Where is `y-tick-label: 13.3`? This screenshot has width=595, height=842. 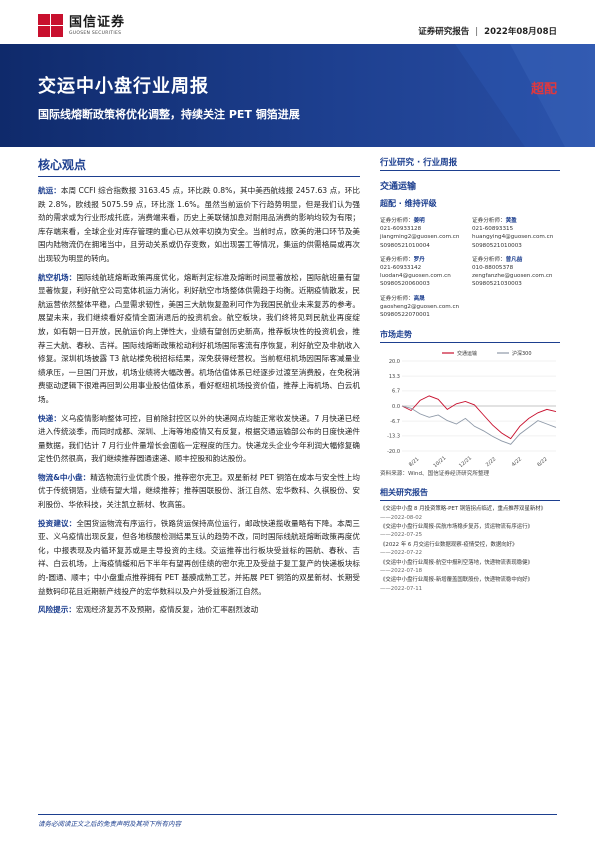
y-tick-label: 13.3 is located at coordinates (394, 377).